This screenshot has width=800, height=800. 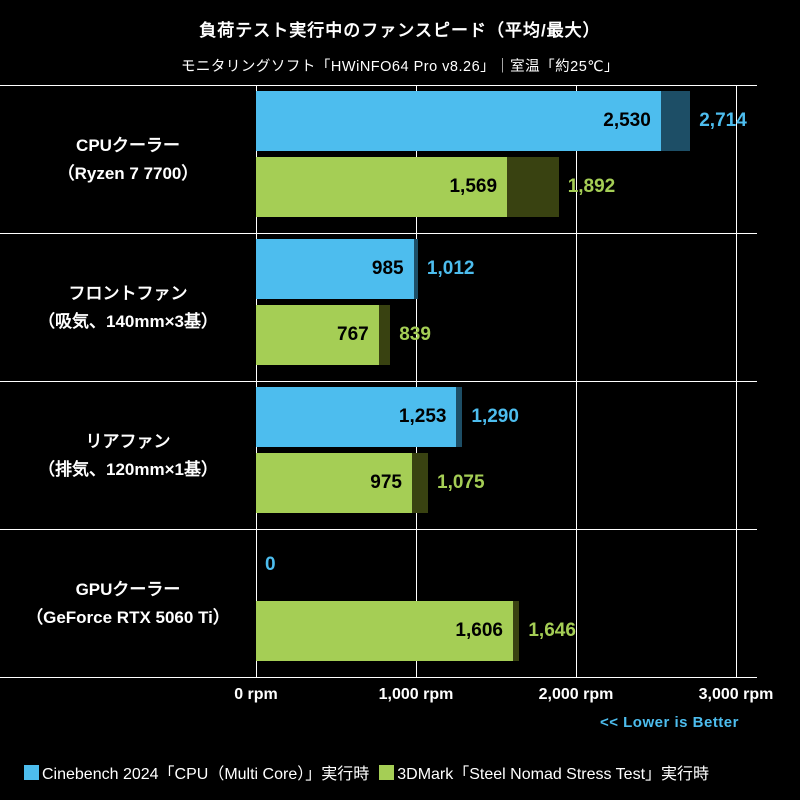 What do you see at coordinates (506, 565) in the screenshot?
I see `bar-cinebench: 0` at bounding box center [506, 565].